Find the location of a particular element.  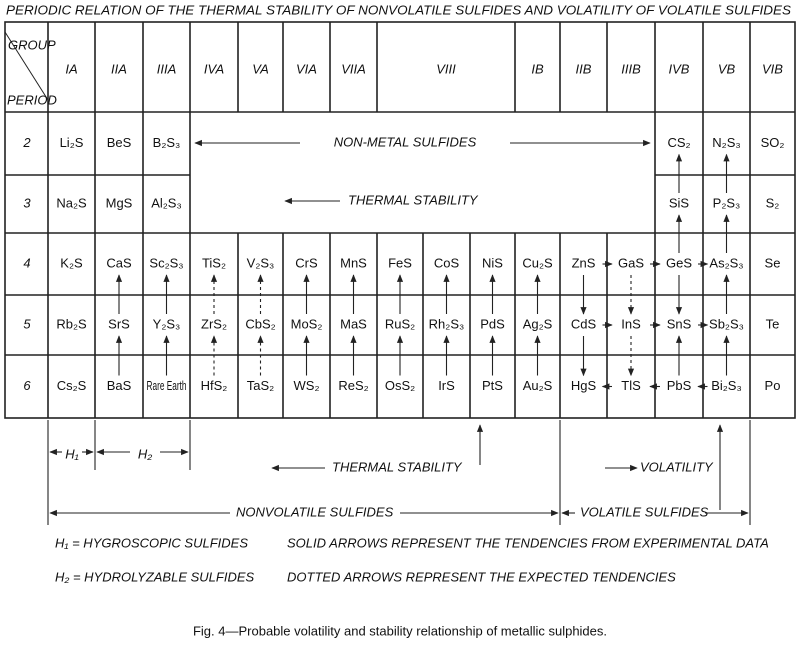

sulfide: Rare Earth is located at coordinates (167, 385).